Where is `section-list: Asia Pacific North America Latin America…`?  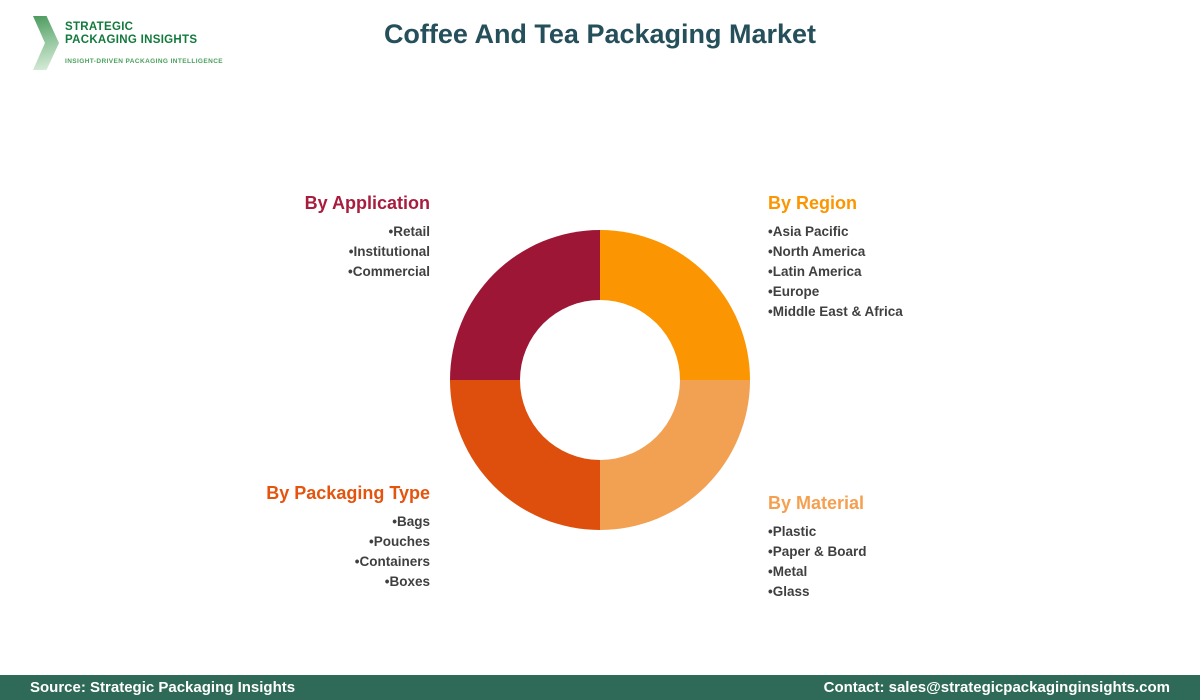
section-list: Asia Pacific North America Latin America… is located at coordinates (835, 272).